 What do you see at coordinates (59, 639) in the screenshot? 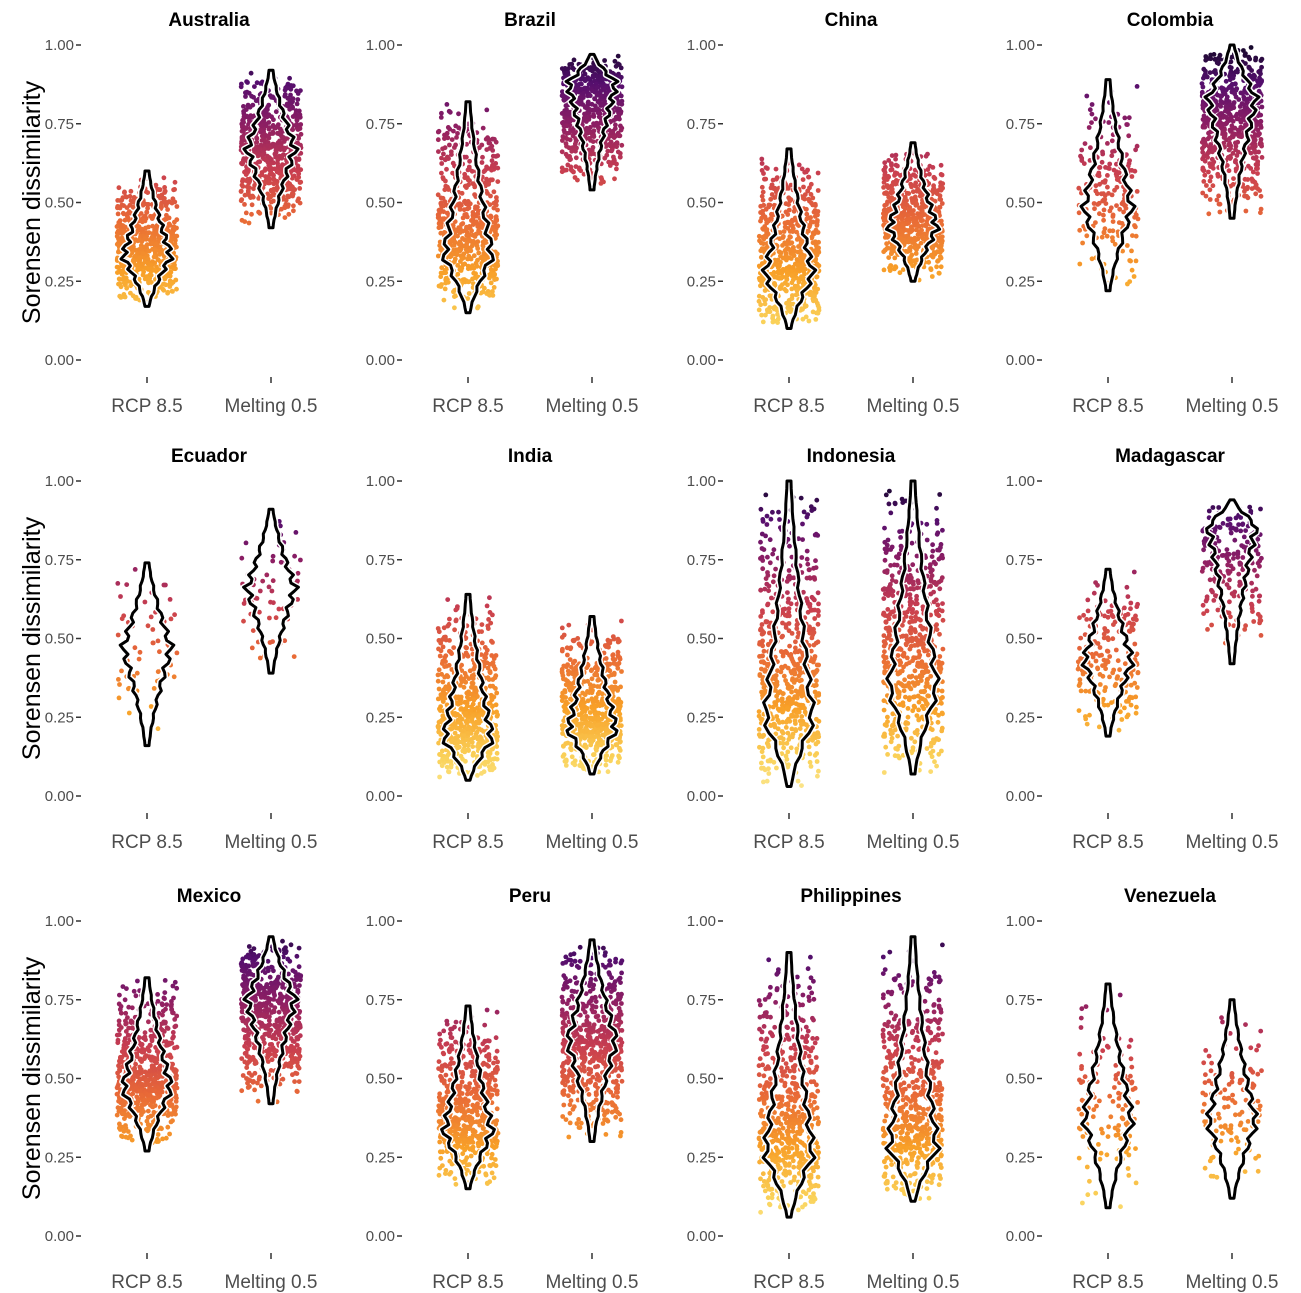
I see `y-tick-label: 0.50` at bounding box center [59, 639].